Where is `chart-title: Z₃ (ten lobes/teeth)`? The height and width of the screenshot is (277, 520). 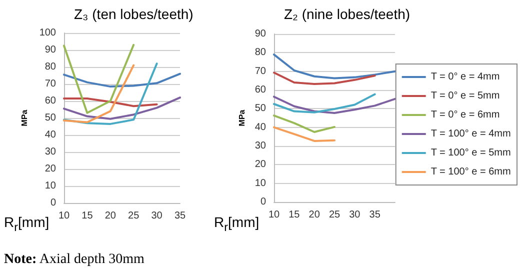
chart-title: Z₃ (ten lobes/teeth) is located at coordinates (134, 14).